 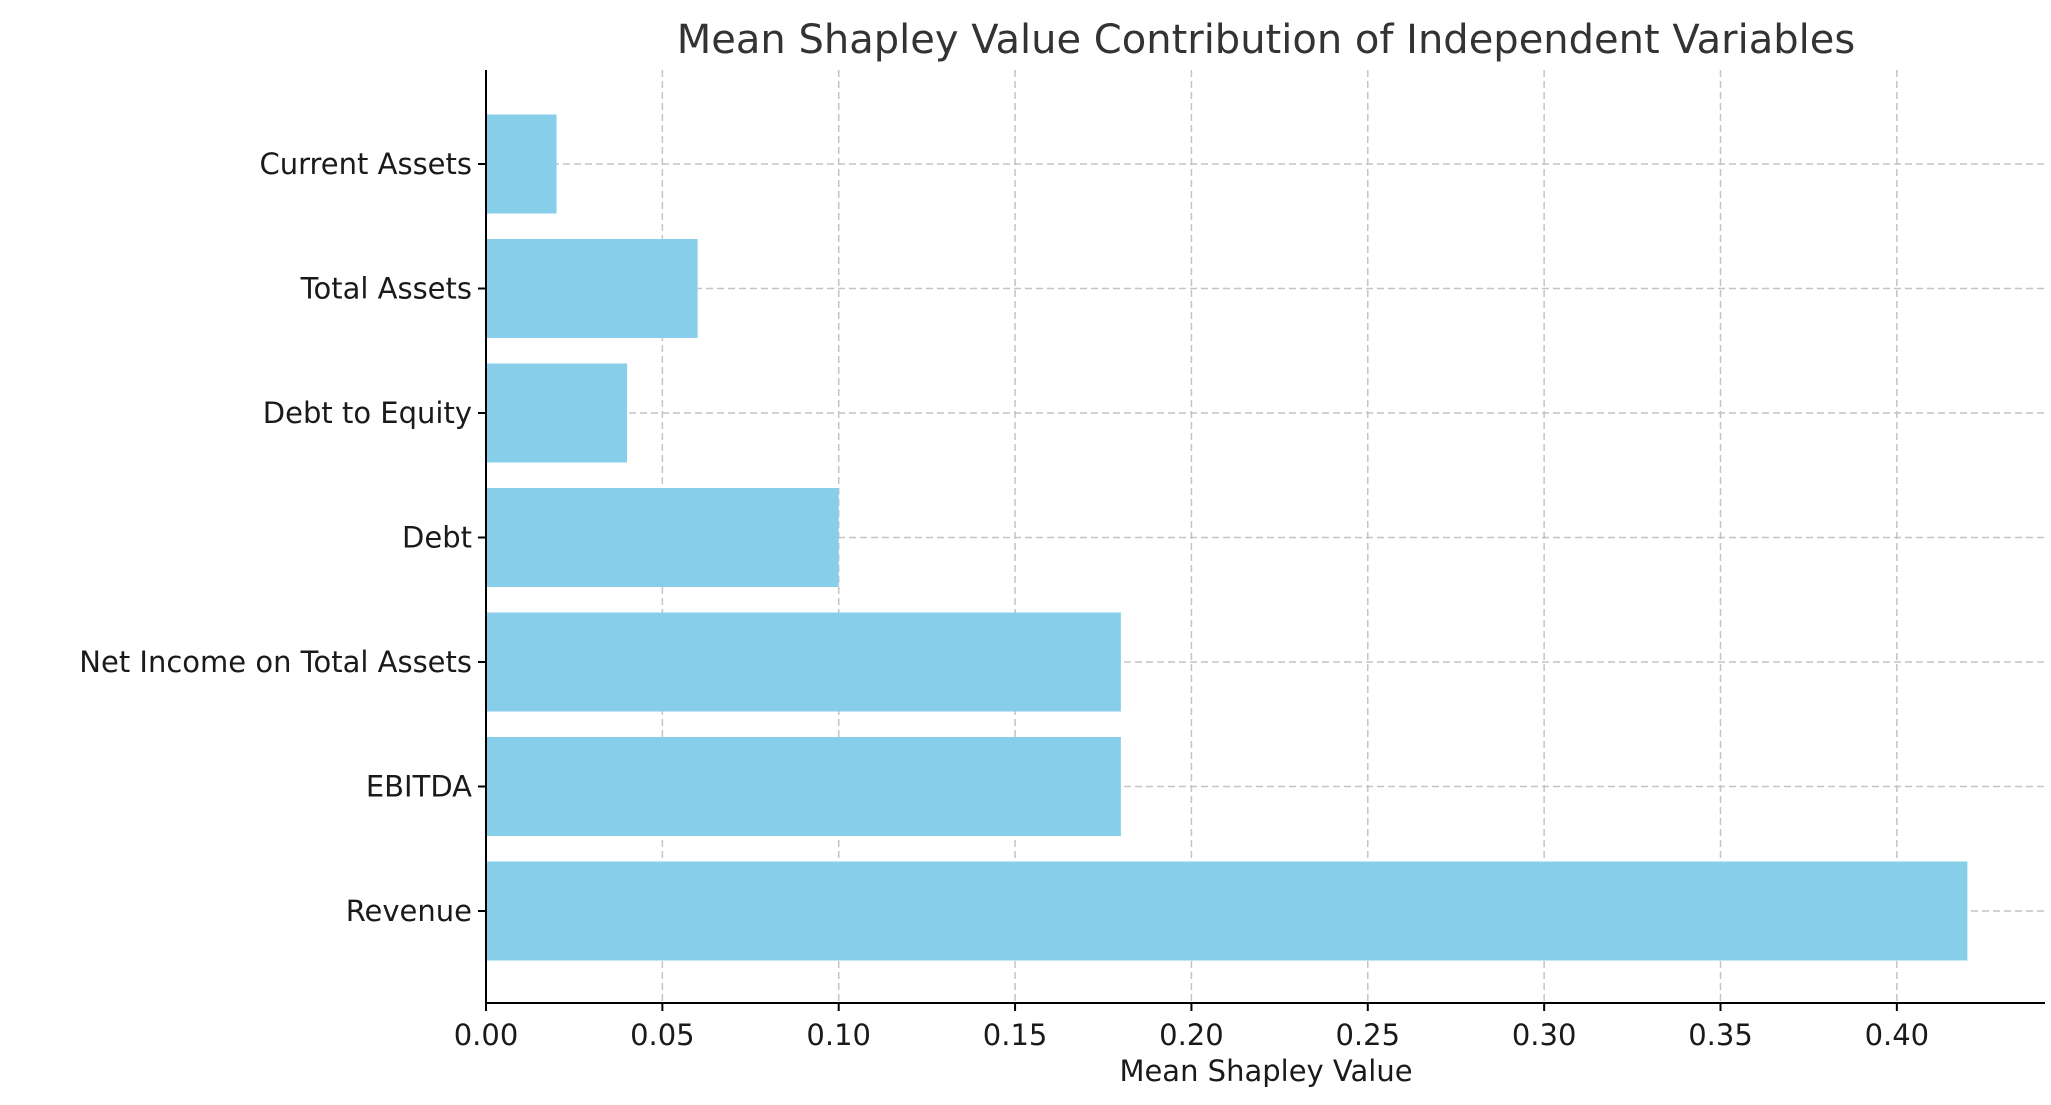 I want to click on x-tick-label: 0.15, so click(x=1015, y=1035).